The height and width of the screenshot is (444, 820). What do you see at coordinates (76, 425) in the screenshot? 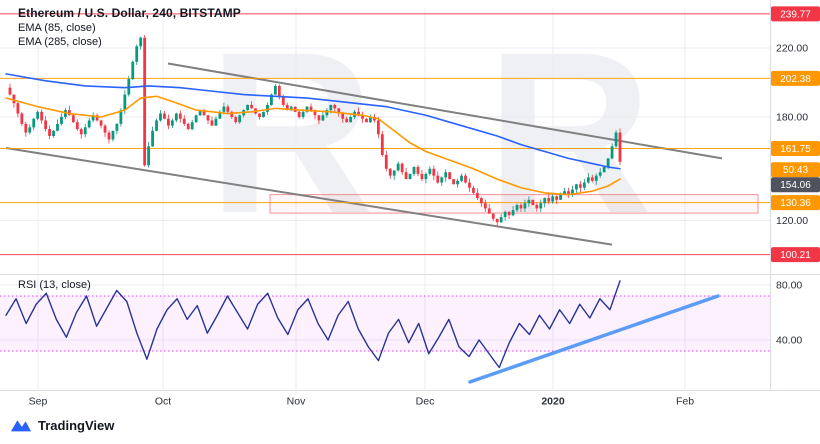
I see `tradingview-logo-text: TradingView` at bounding box center [76, 425].